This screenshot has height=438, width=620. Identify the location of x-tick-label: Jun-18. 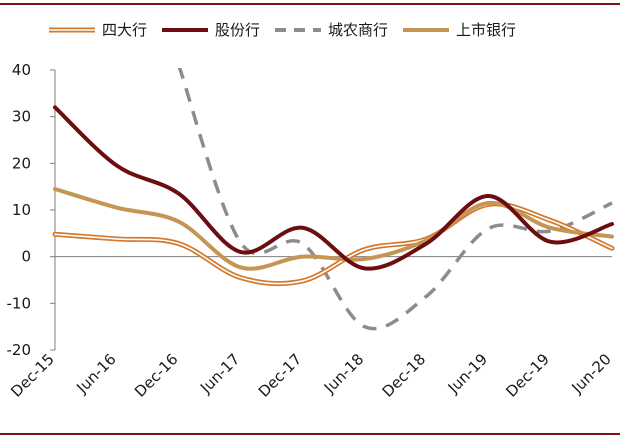
(343, 373).